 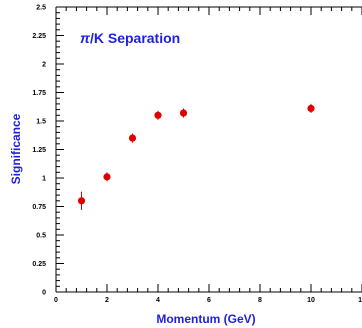 I want to click on chart-title-symbol: π, so click(x=85, y=38).